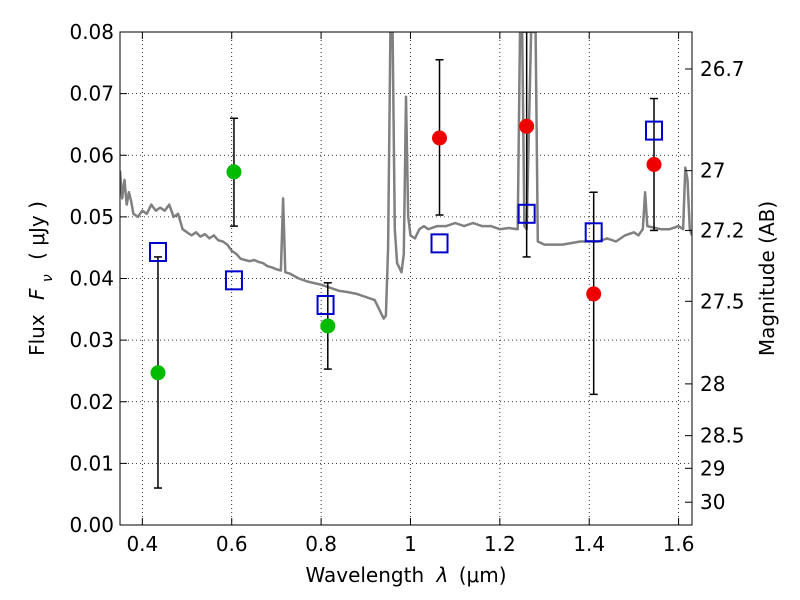 The width and height of the screenshot is (800, 600). What do you see at coordinates (712, 468) in the screenshot?
I see `mag-tick-label: 29` at bounding box center [712, 468].